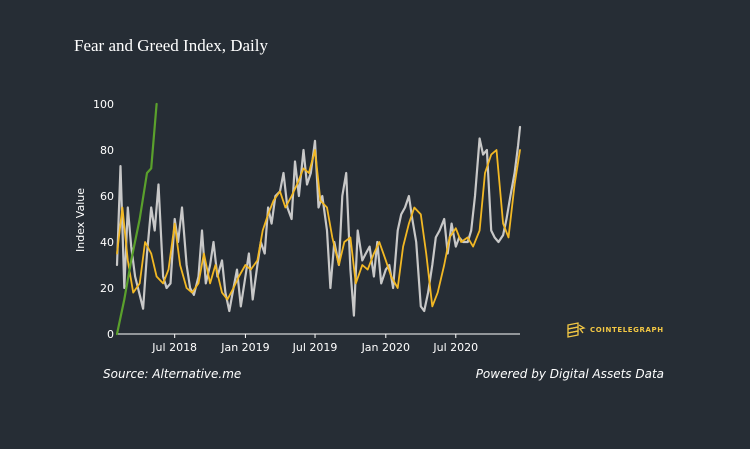 This screenshot has height=449, width=750. I want to click on source-note: Source: Alternative.me, so click(172, 374).